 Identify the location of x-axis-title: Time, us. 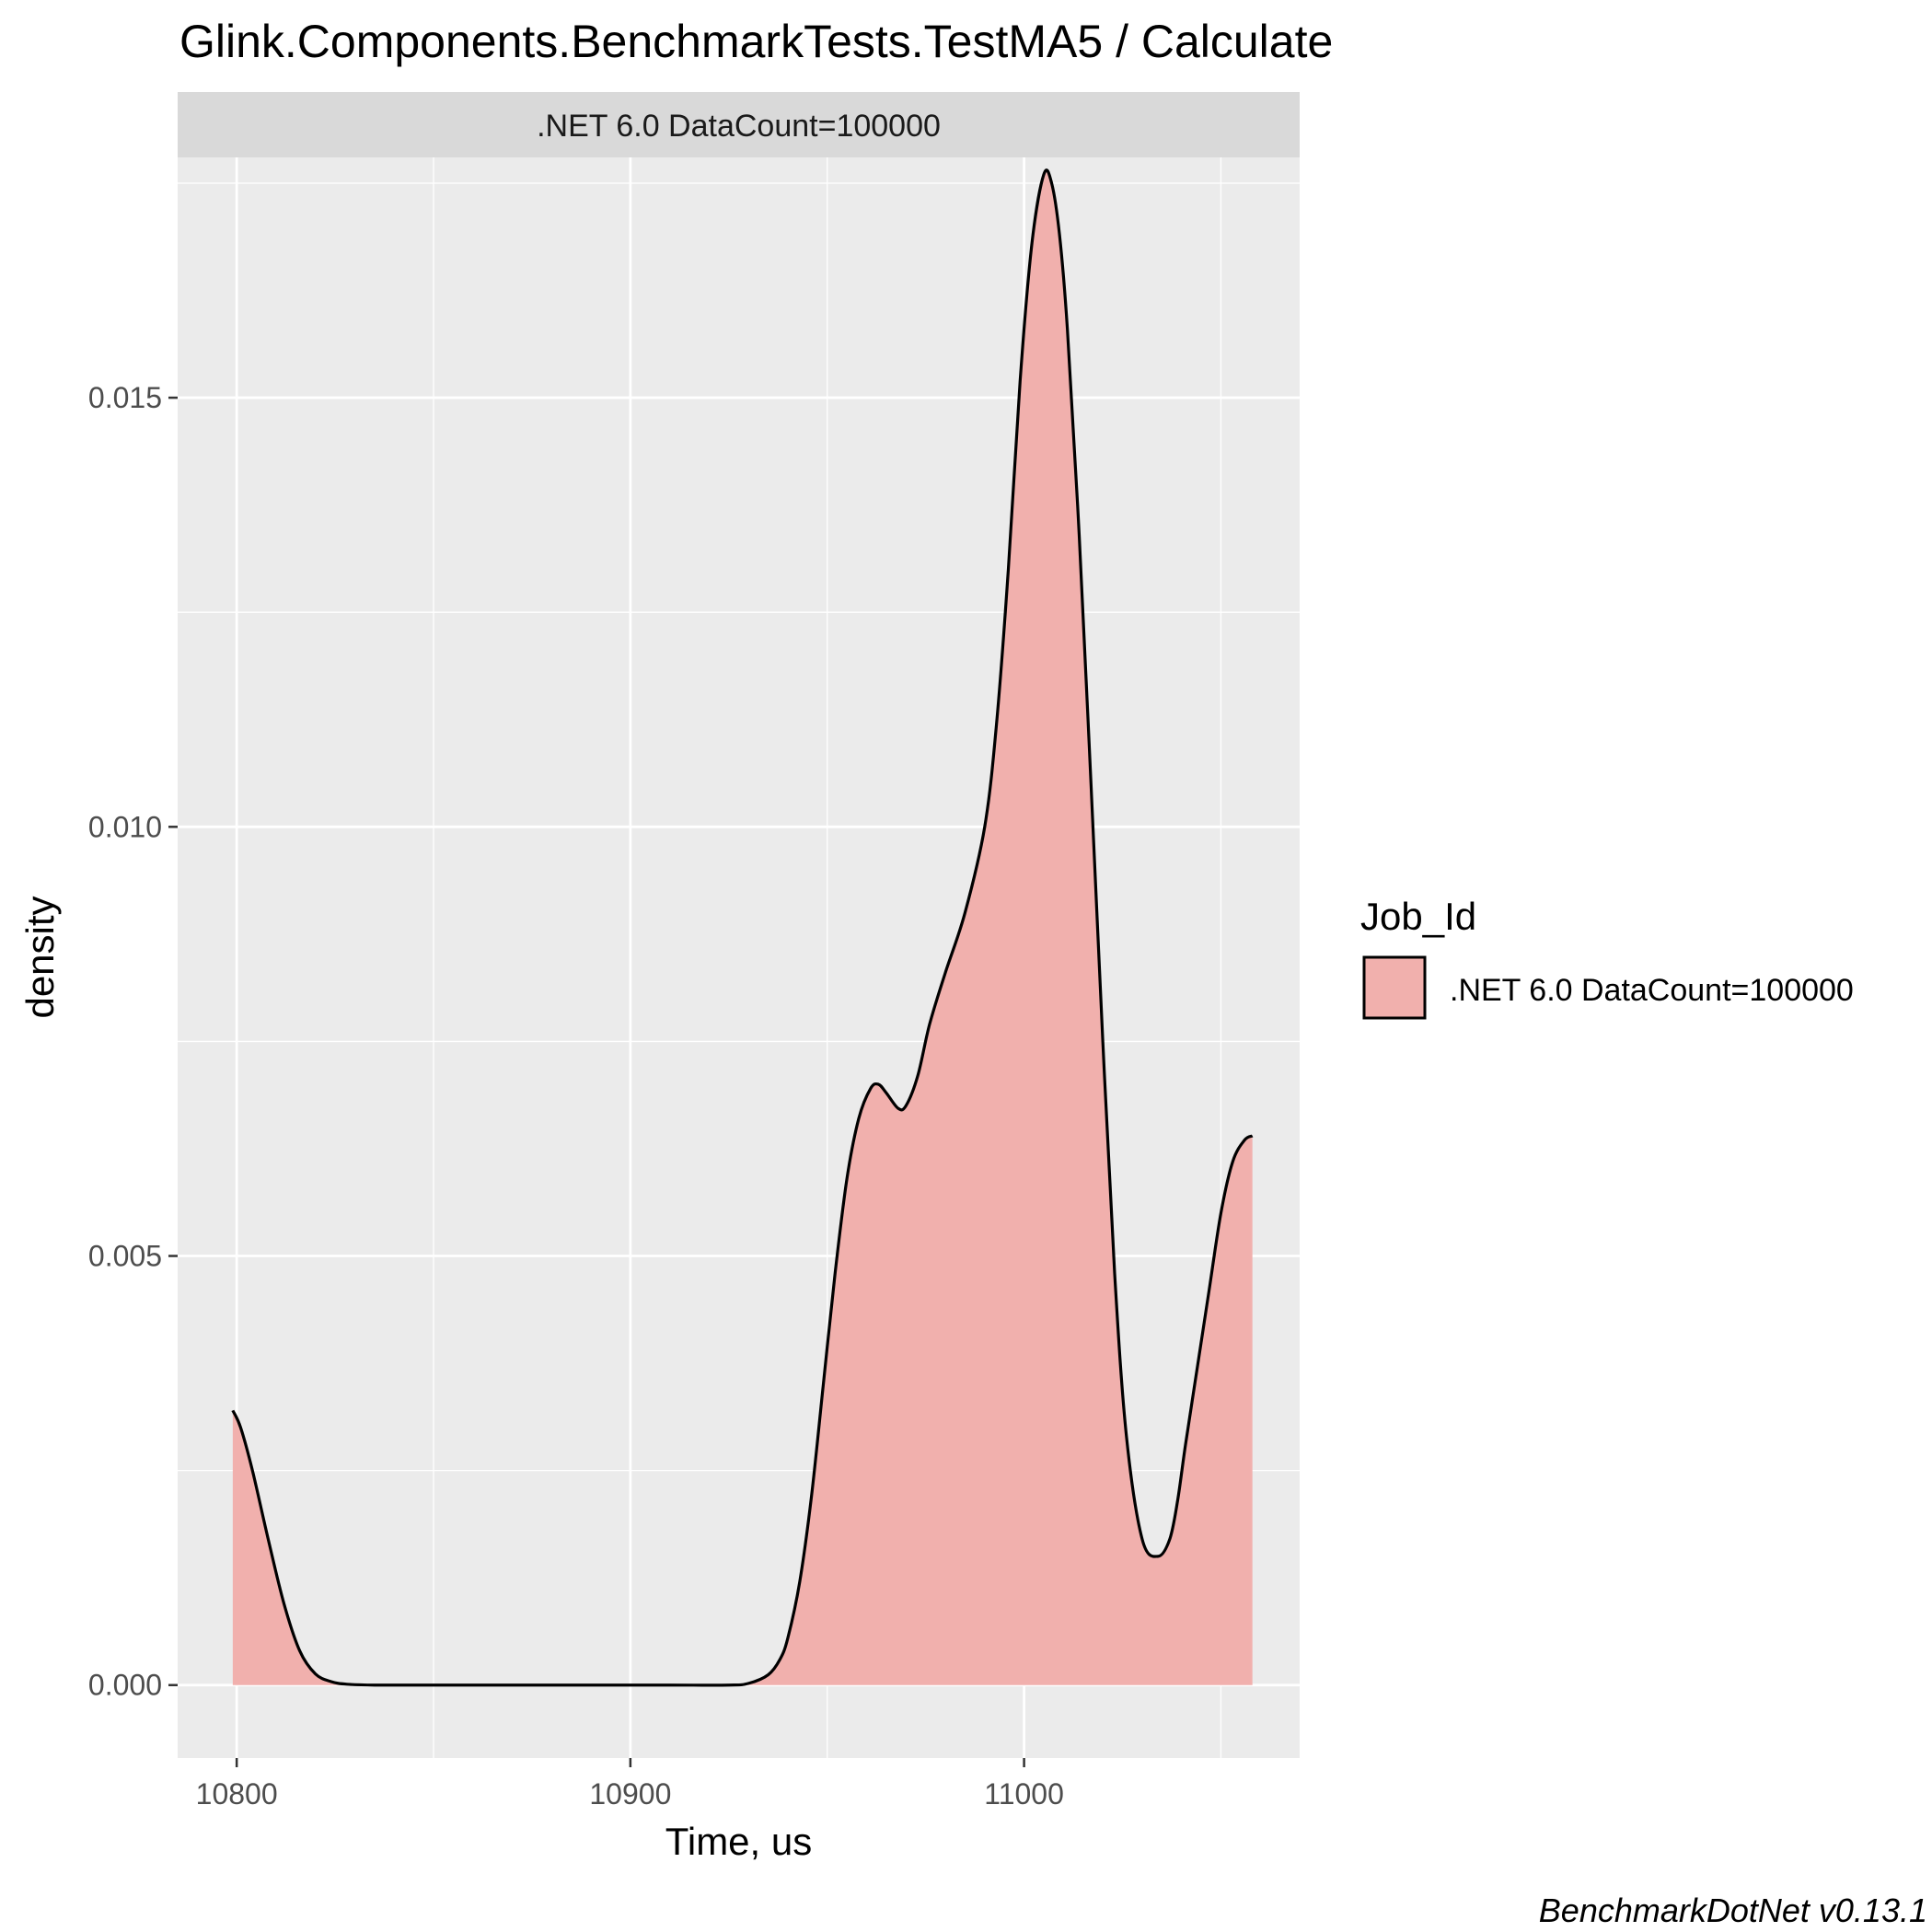
(738, 1842).